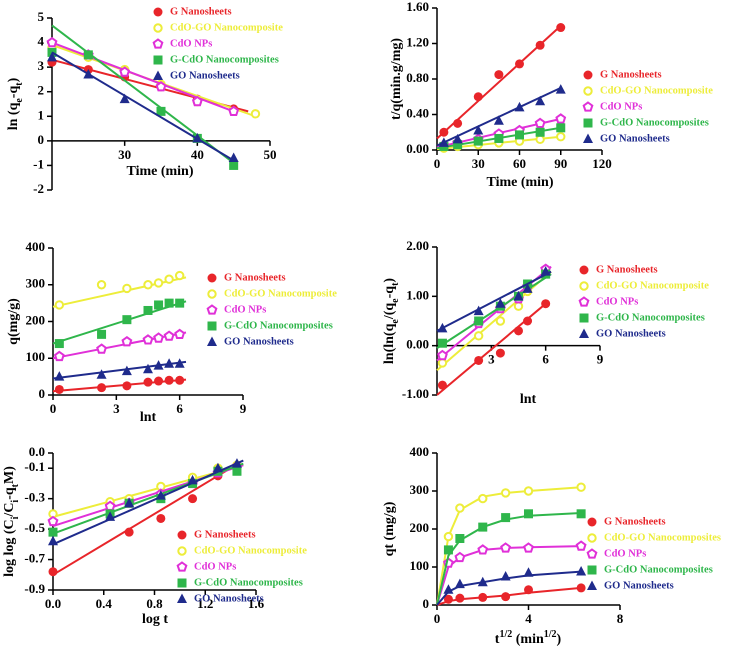 This screenshot has height=649, width=739. What do you see at coordinates (41, 41) in the screenshot?
I see `y-tick-label: 4` at bounding box center [41, 41].